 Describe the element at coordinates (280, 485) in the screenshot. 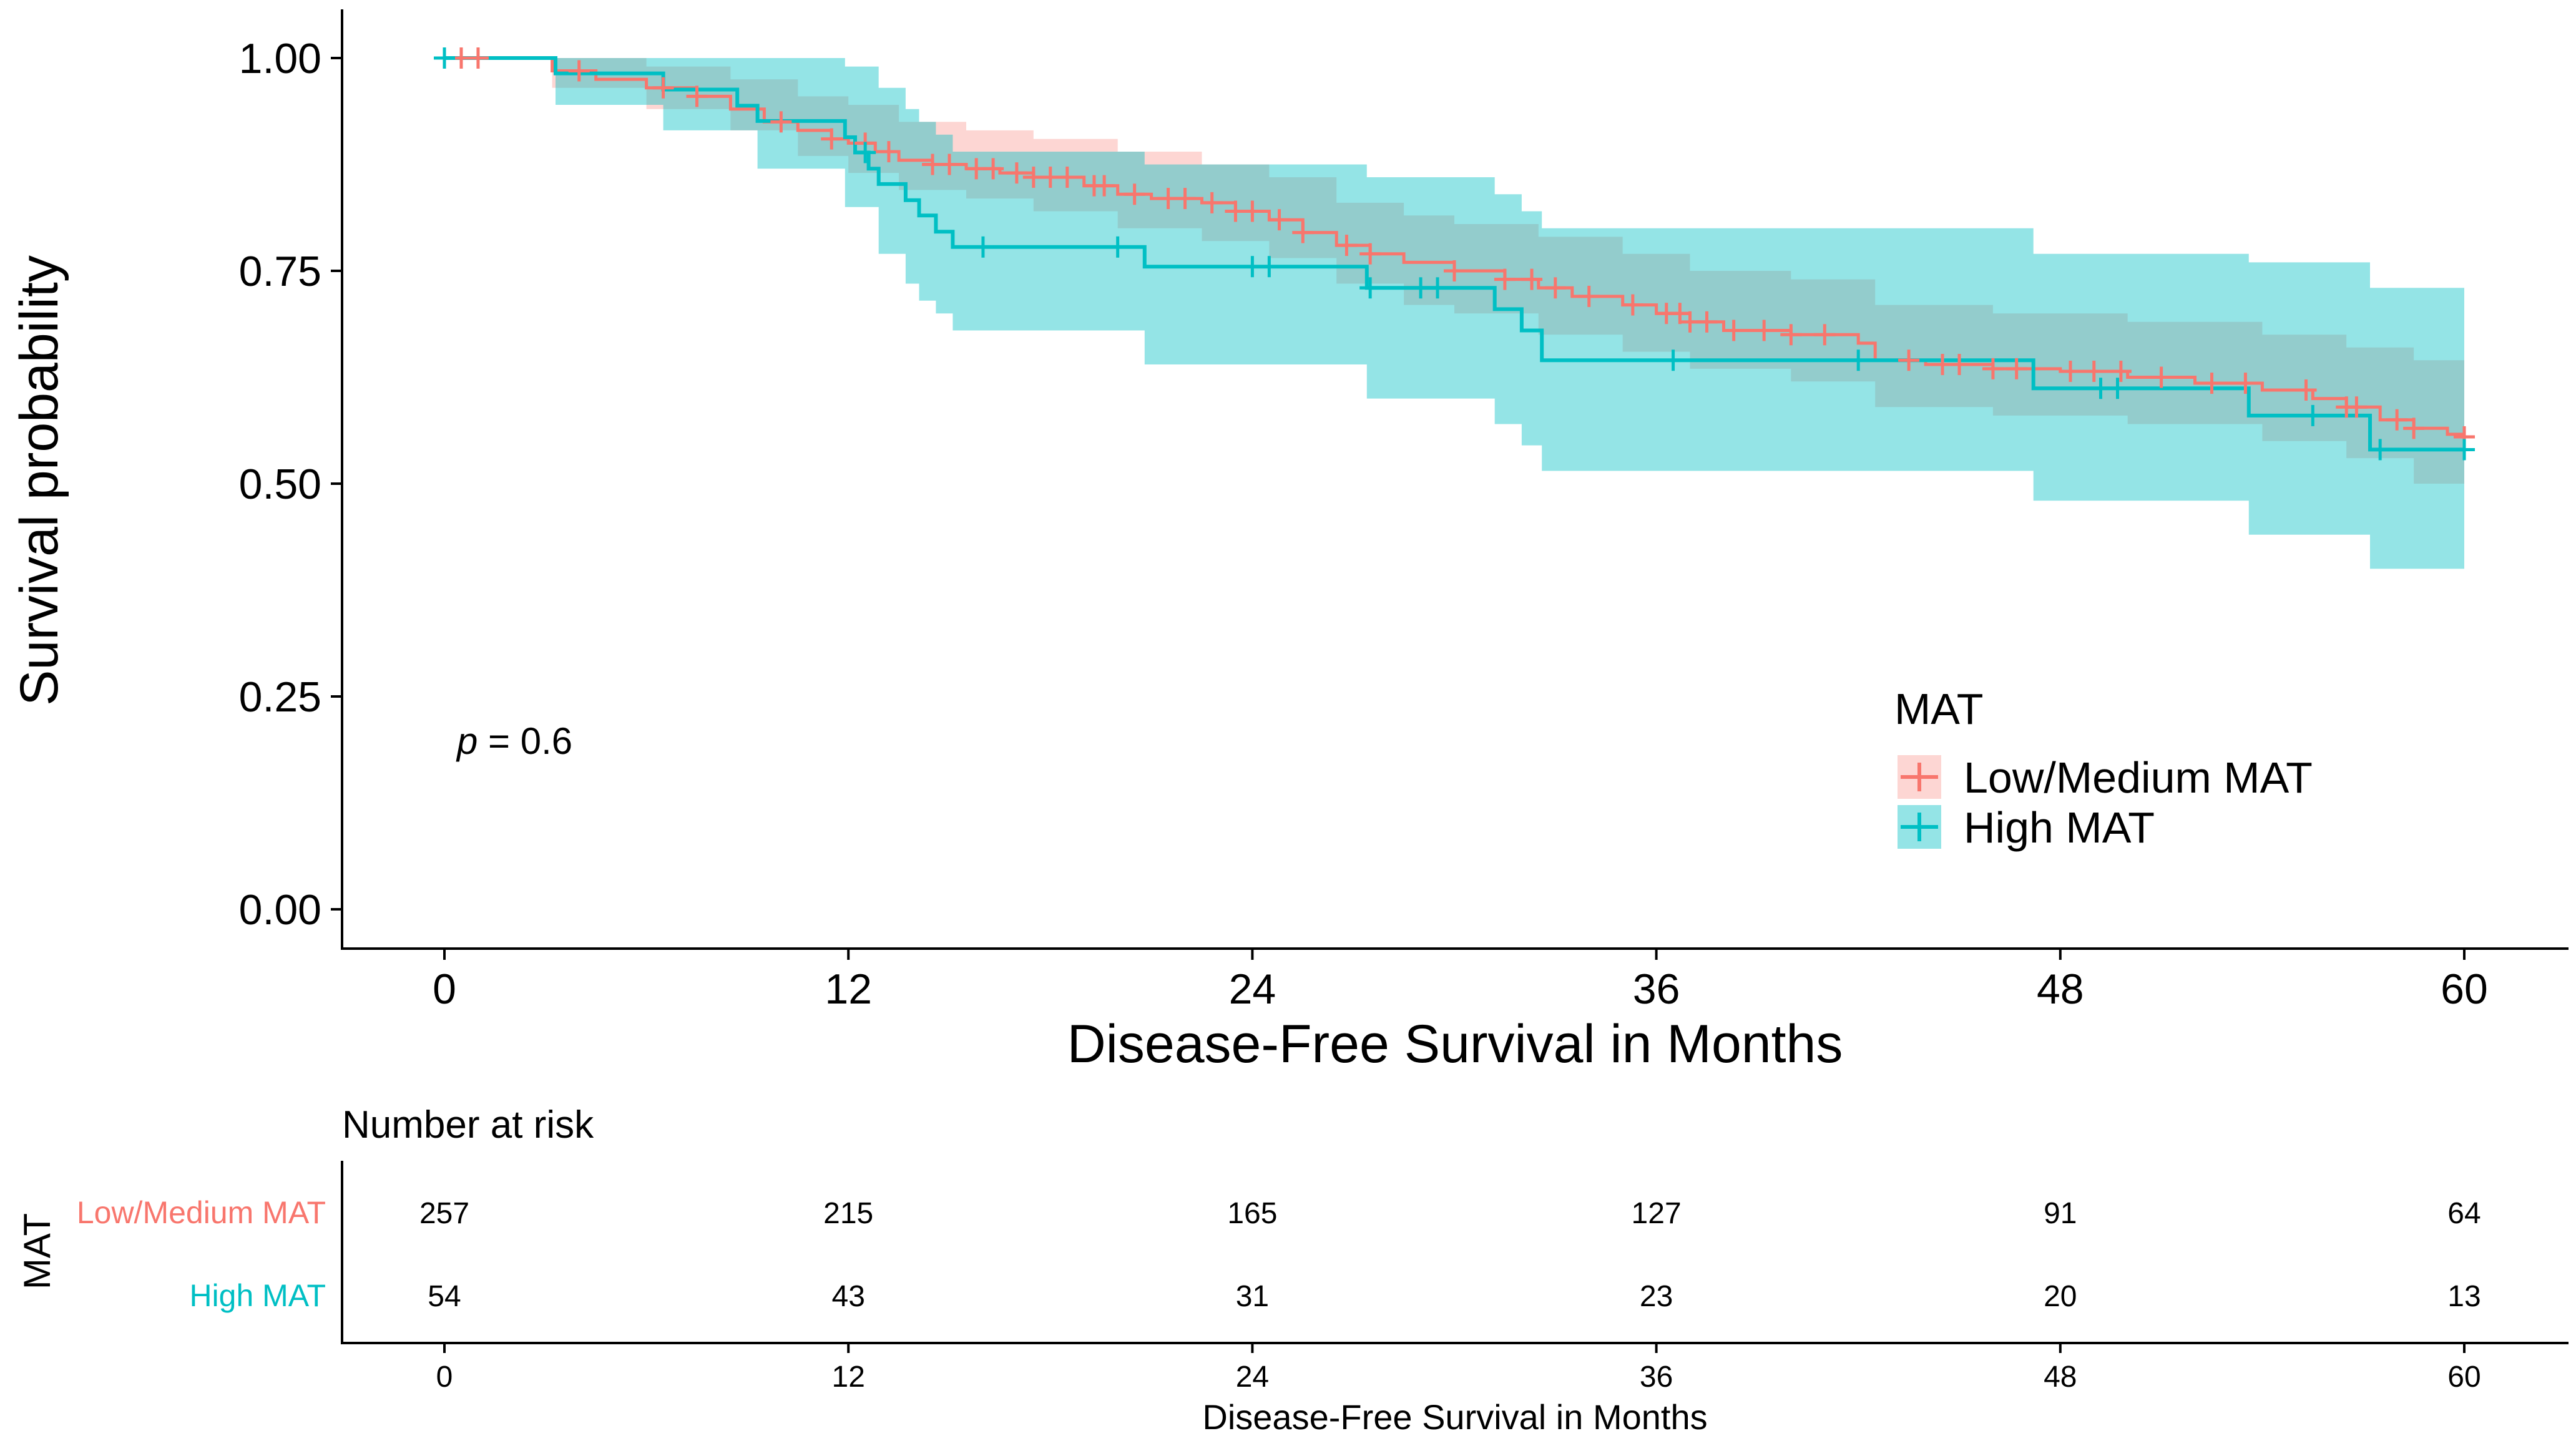

I see `y-tick-label: 0.50` at that location.